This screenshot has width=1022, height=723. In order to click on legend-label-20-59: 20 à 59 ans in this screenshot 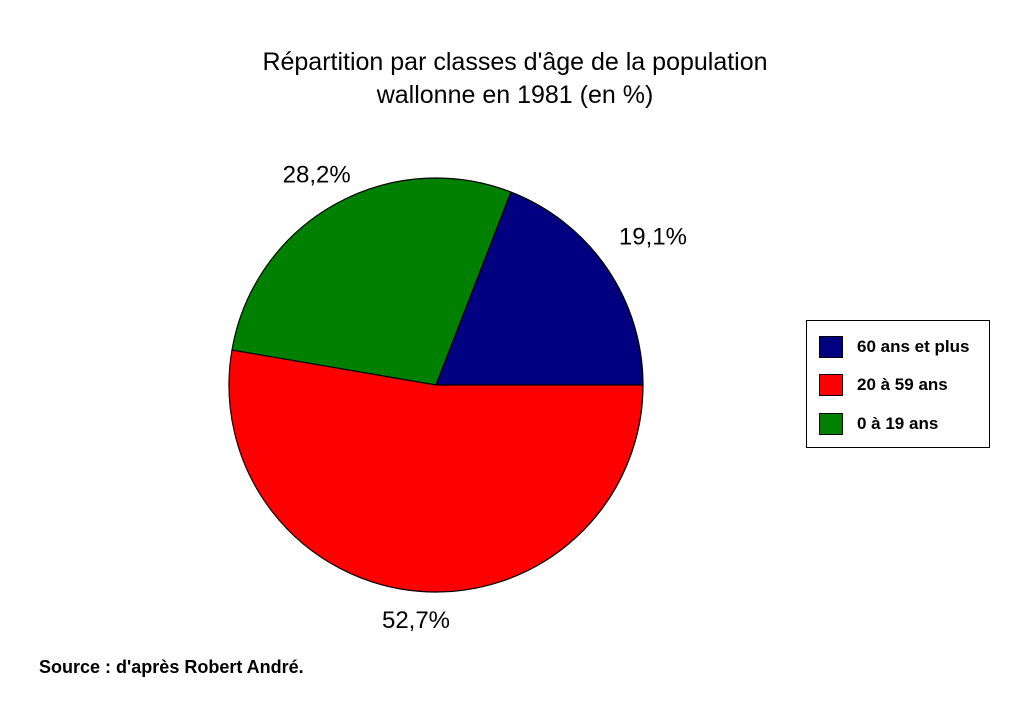, I will do `click(902, 384)`.